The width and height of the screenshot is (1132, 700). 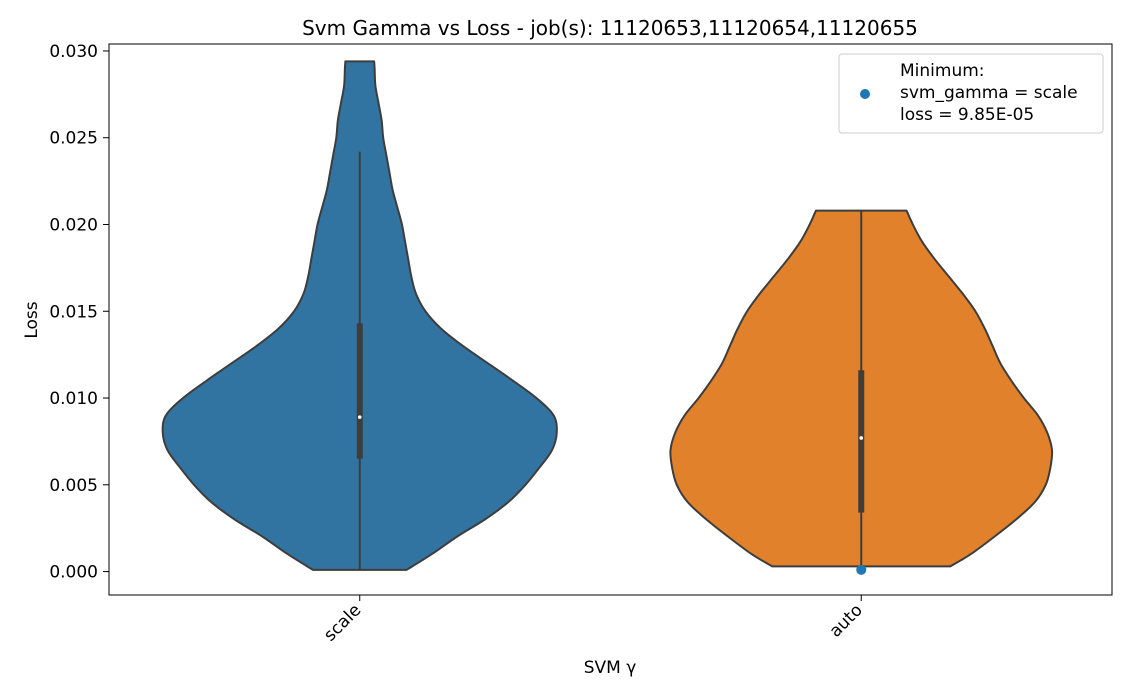 I want to click on legend-marker, so click(x=865, y=94).